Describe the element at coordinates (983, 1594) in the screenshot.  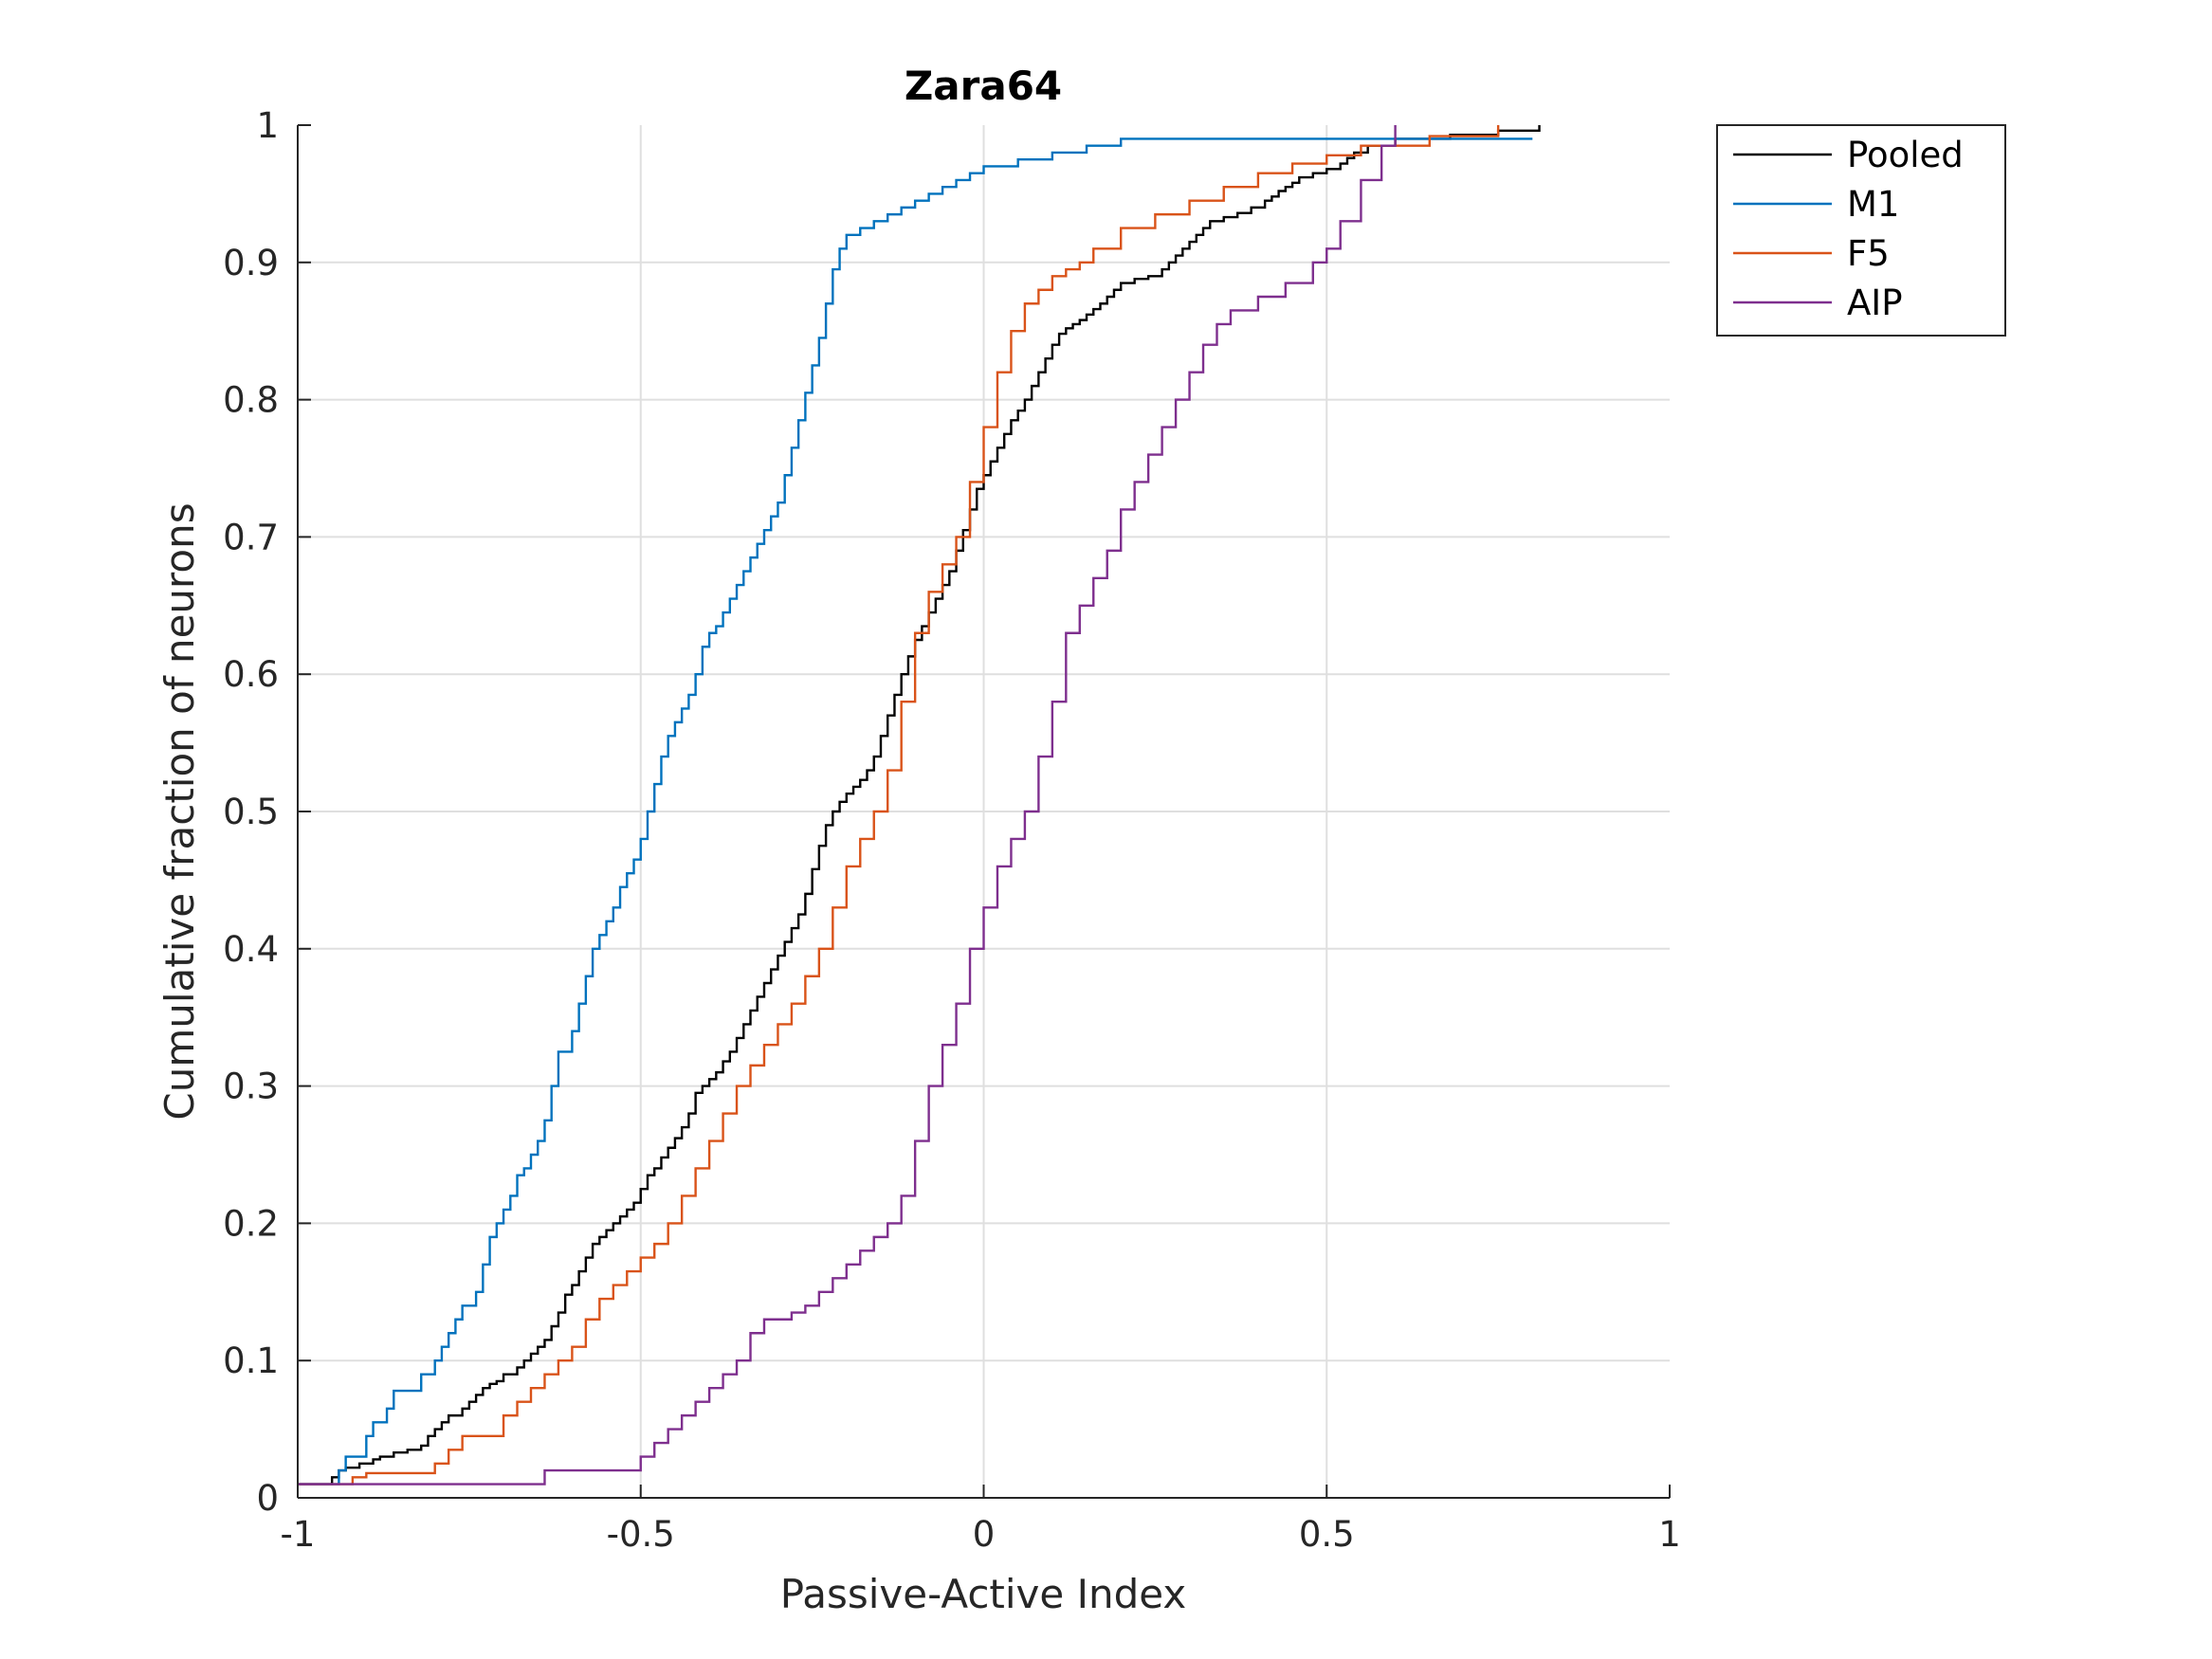
I see `x-axis-label: Passive-Active Index` at that location.